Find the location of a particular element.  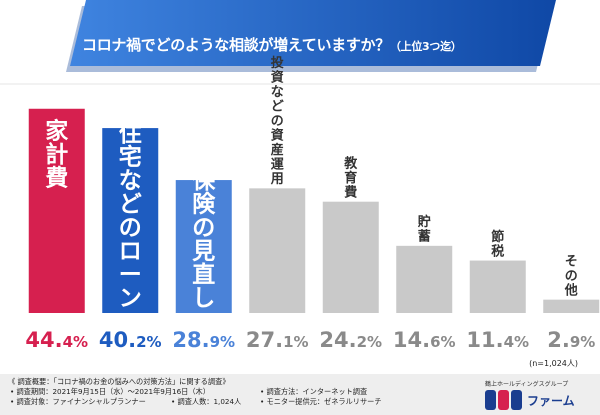

logo-mark-icon is located at coordinates (503, 400).